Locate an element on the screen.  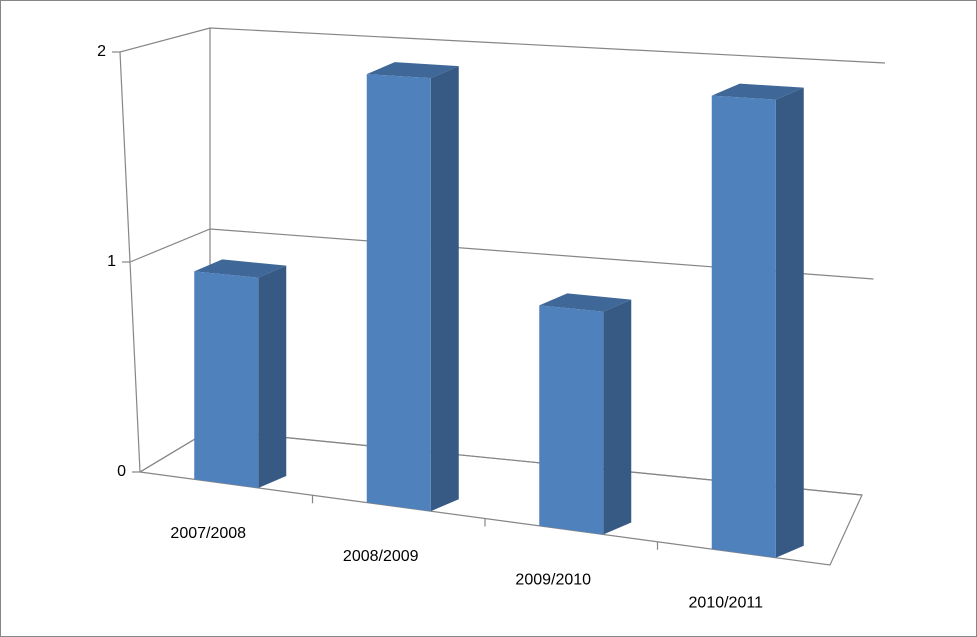
y-axis is located at coordinates (130, 262).